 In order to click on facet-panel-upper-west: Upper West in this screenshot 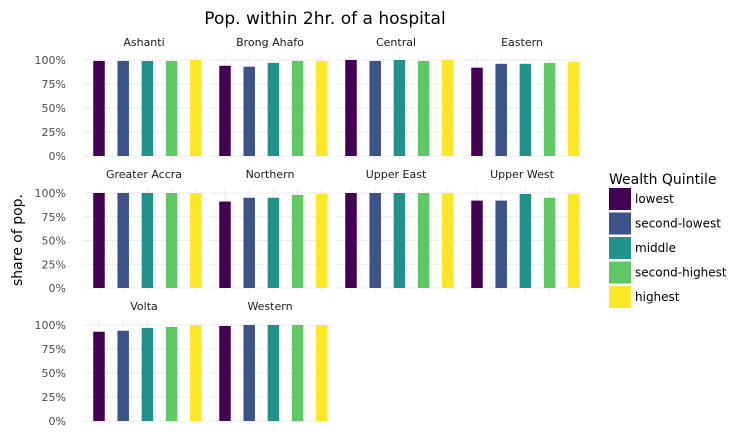, I will do `click(522, 230)`.